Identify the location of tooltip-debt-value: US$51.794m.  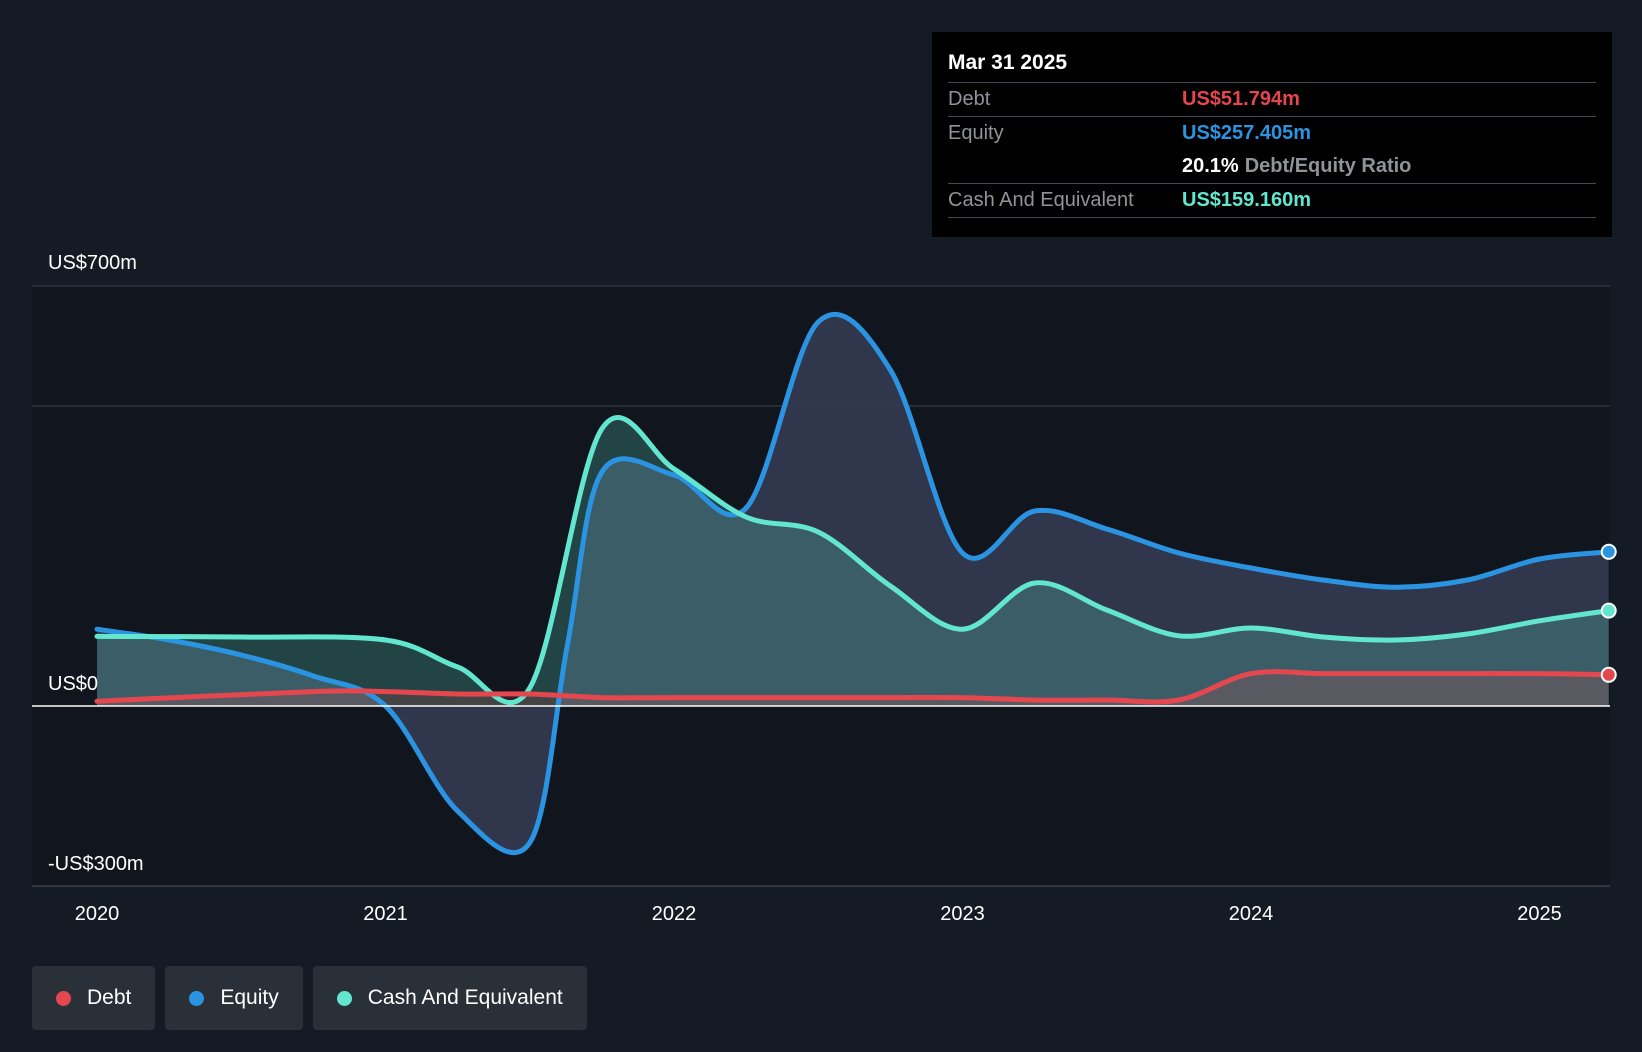
(1241, 99).